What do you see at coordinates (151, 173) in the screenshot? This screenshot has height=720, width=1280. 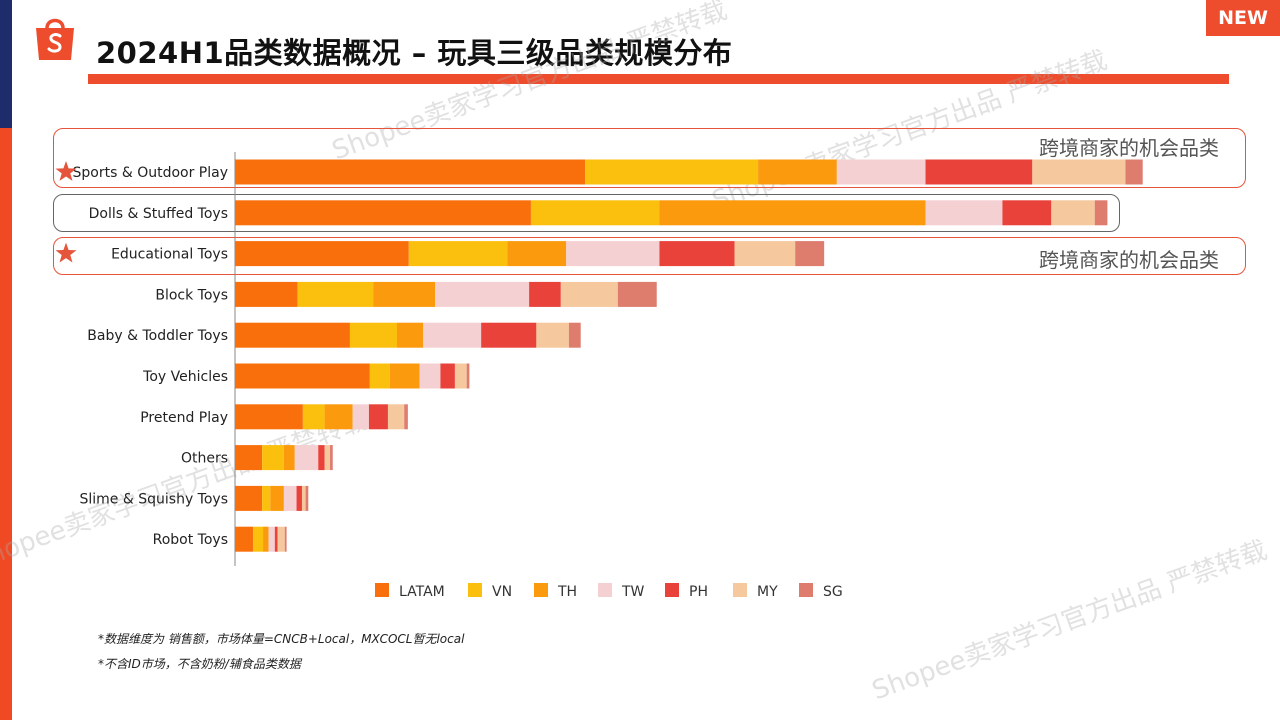 I see `category-label: Sports & Outdoor Play` at bounding box center [151, 173].